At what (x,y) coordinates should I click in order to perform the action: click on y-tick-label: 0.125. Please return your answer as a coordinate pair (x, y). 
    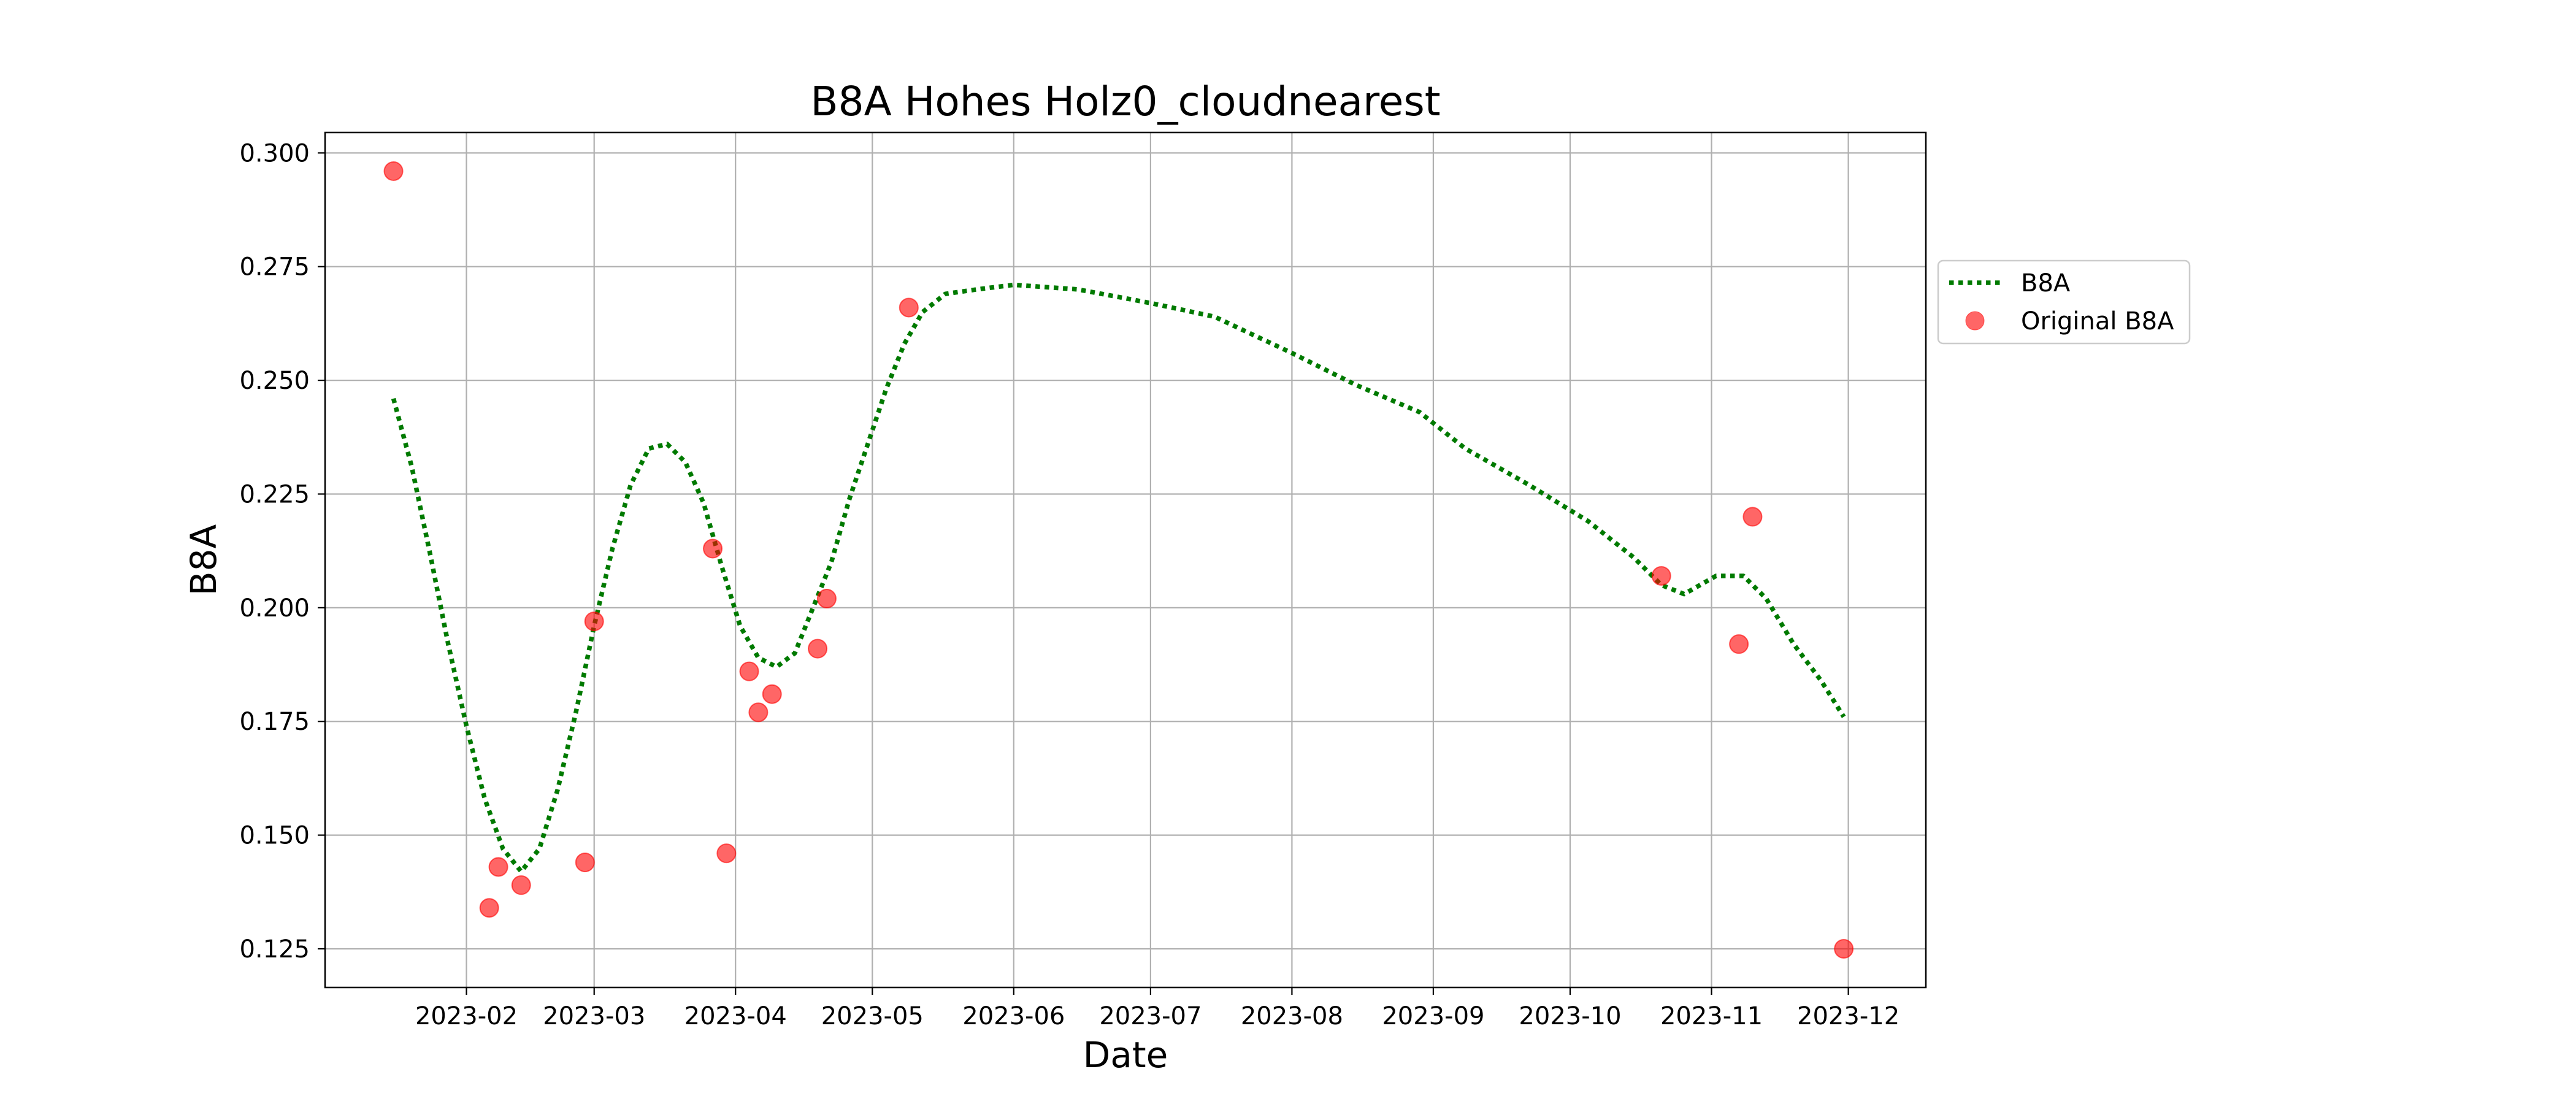
    Looking at the image, I should click on (274, 949).